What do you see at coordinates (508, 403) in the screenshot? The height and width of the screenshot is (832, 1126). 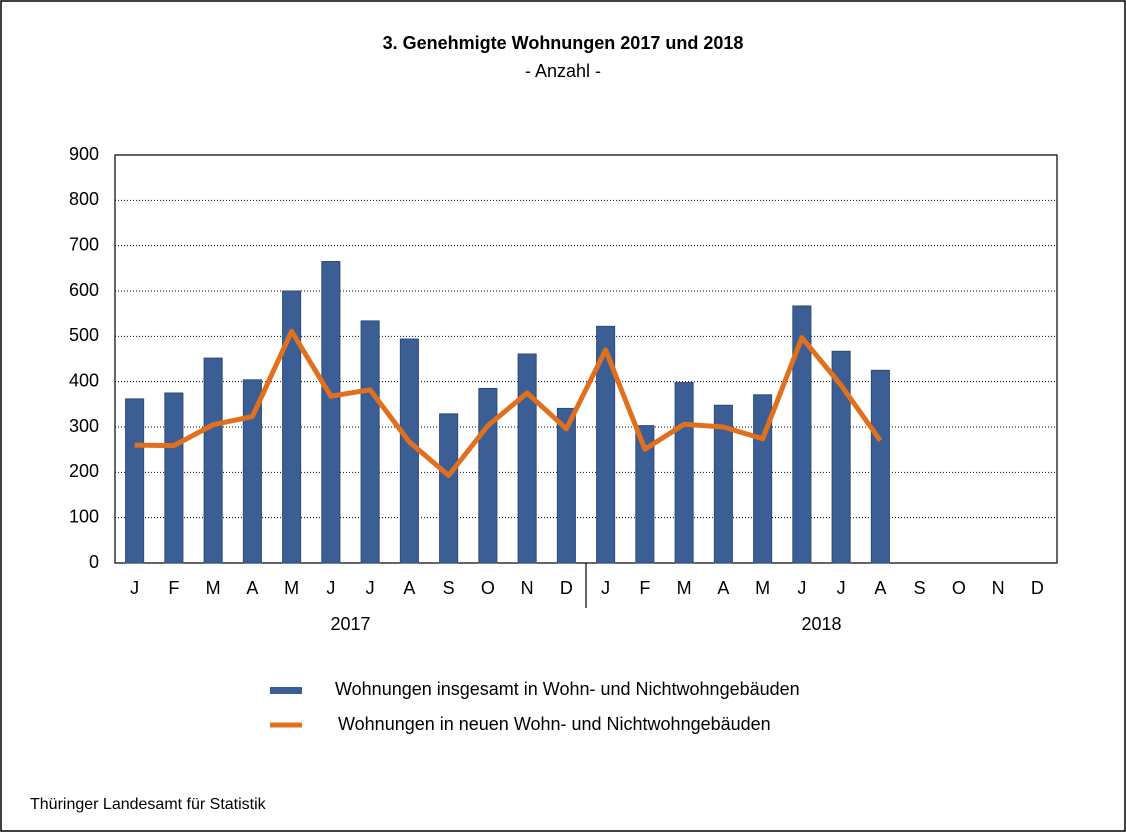 I see `line` at bounding box center [508, 403].